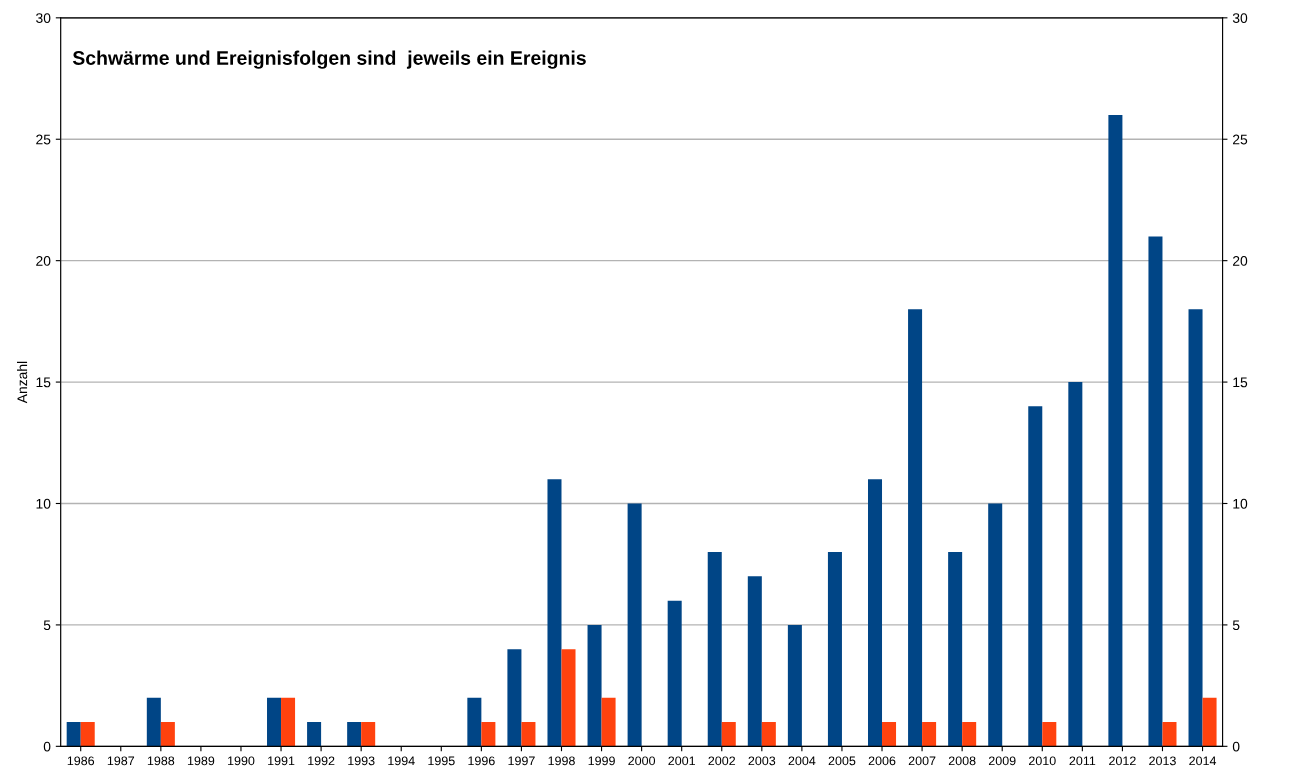 This screenshot has width=1291, height=775. What do you see at coordinates (1236, 746) in the screenshot?
I see `y2-tick-label: 0` at bounding box center [1236, 746].